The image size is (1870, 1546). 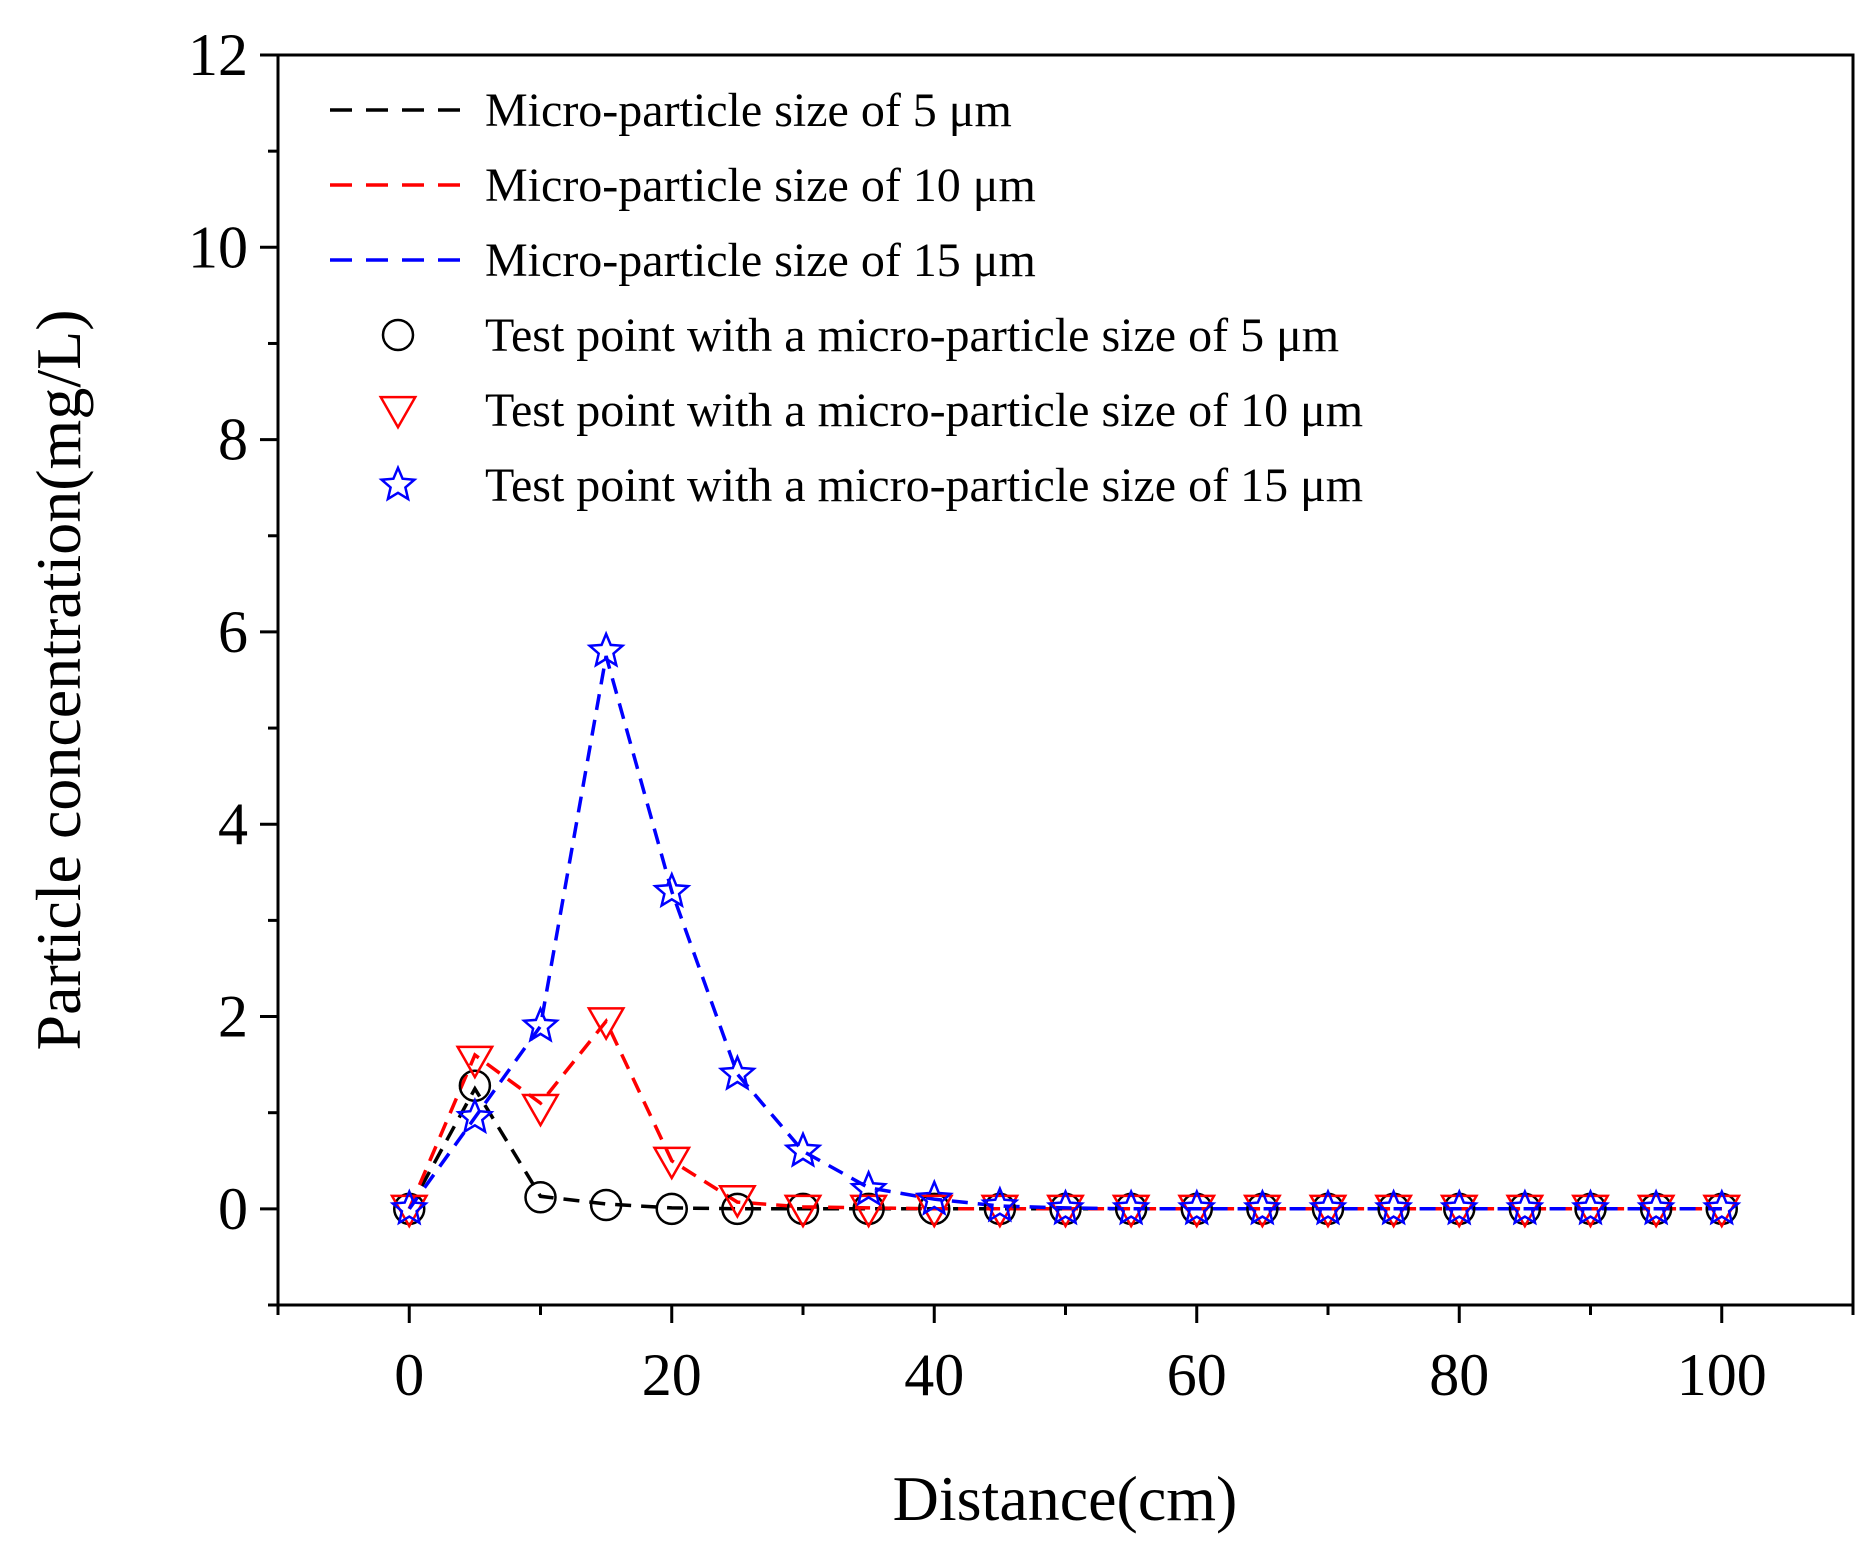 I want to click on legend-label: Micro-particle size of 10 μm, so click(x=760, y=185).